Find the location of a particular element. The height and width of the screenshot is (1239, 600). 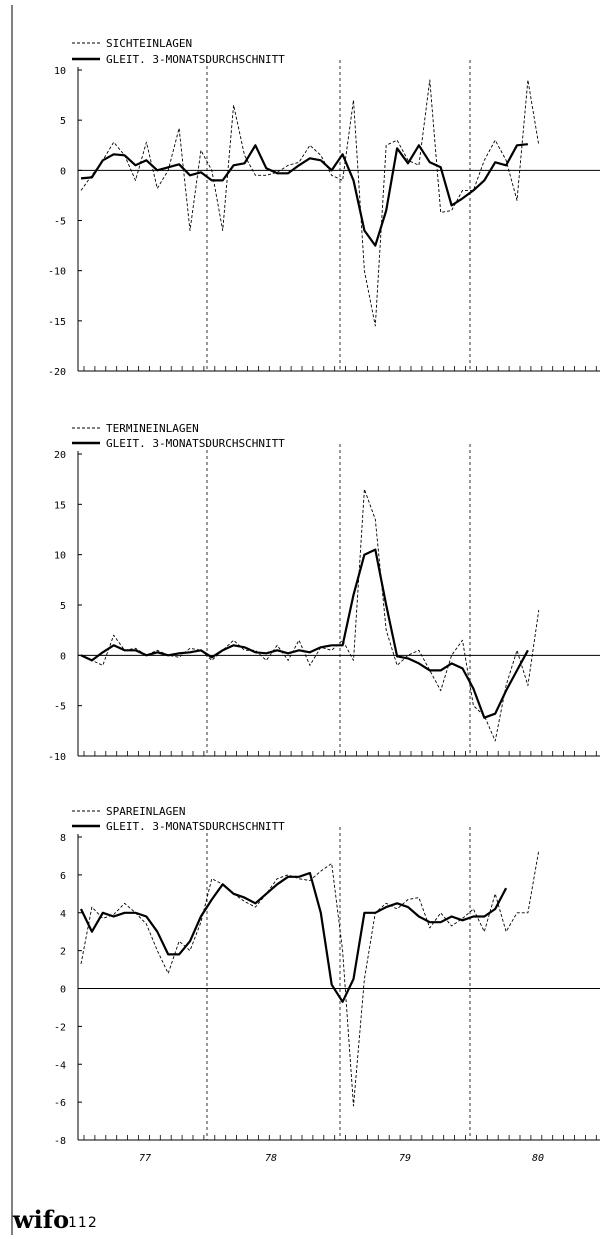

legend-label: SPAREINLAGEN is located at coordinates (145, 811).